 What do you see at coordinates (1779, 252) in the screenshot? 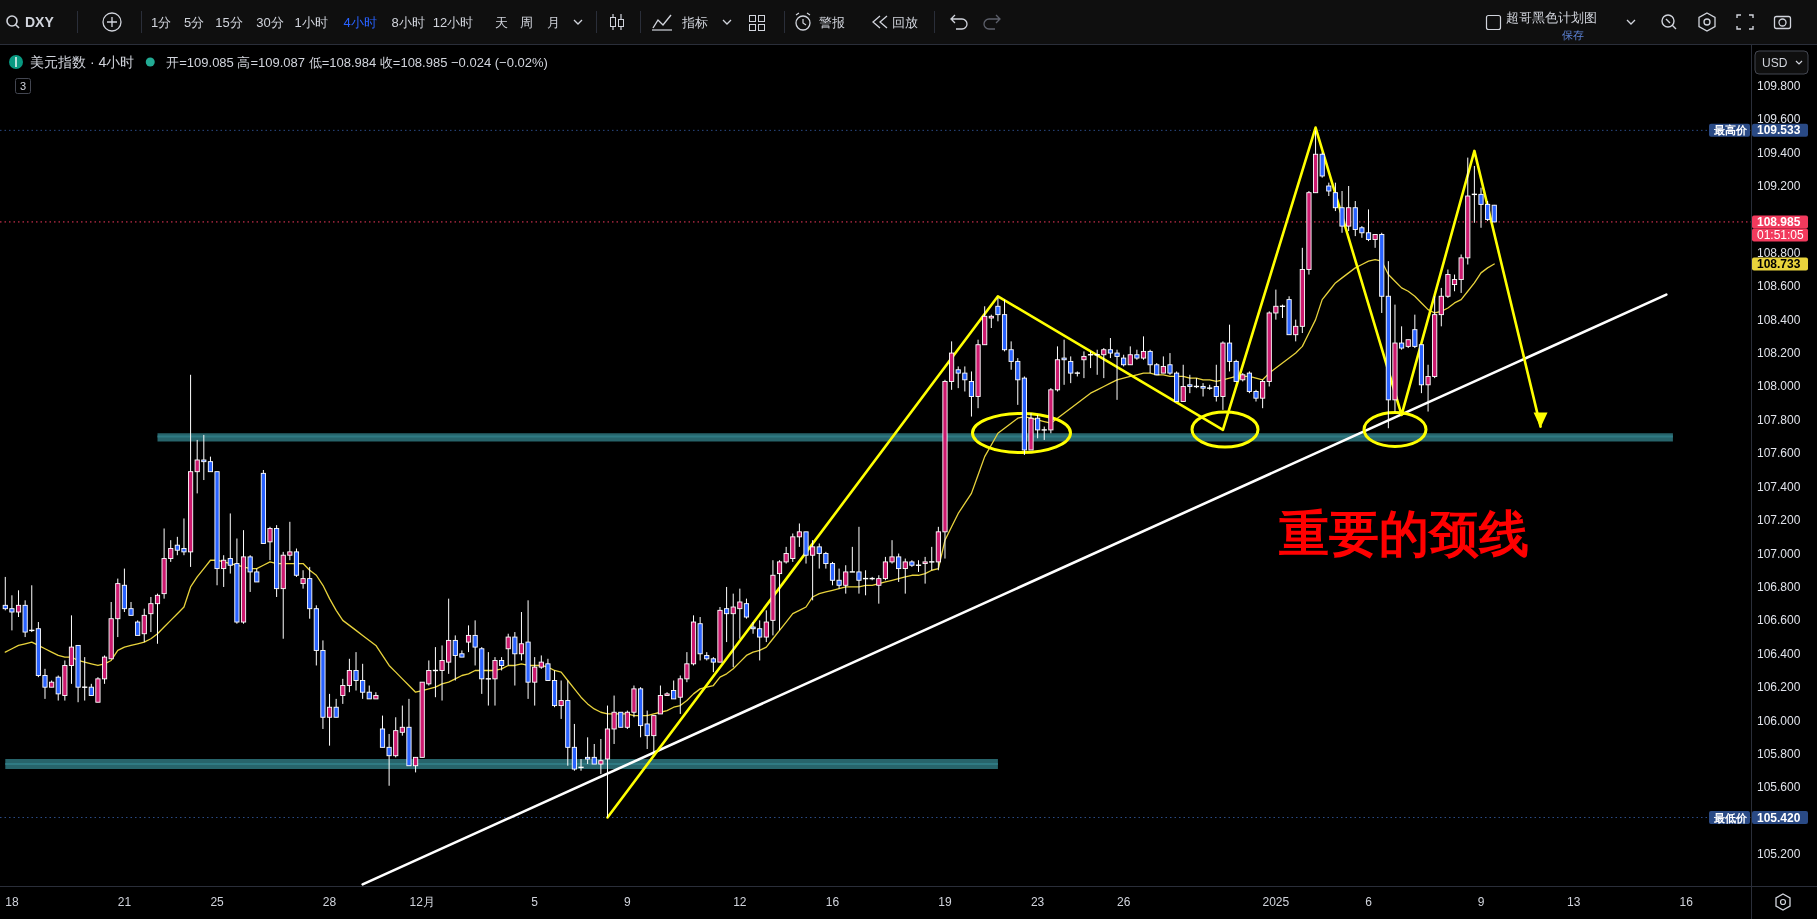
I see `y-tick-label: 108.800` at bounding box center [1779, 252].